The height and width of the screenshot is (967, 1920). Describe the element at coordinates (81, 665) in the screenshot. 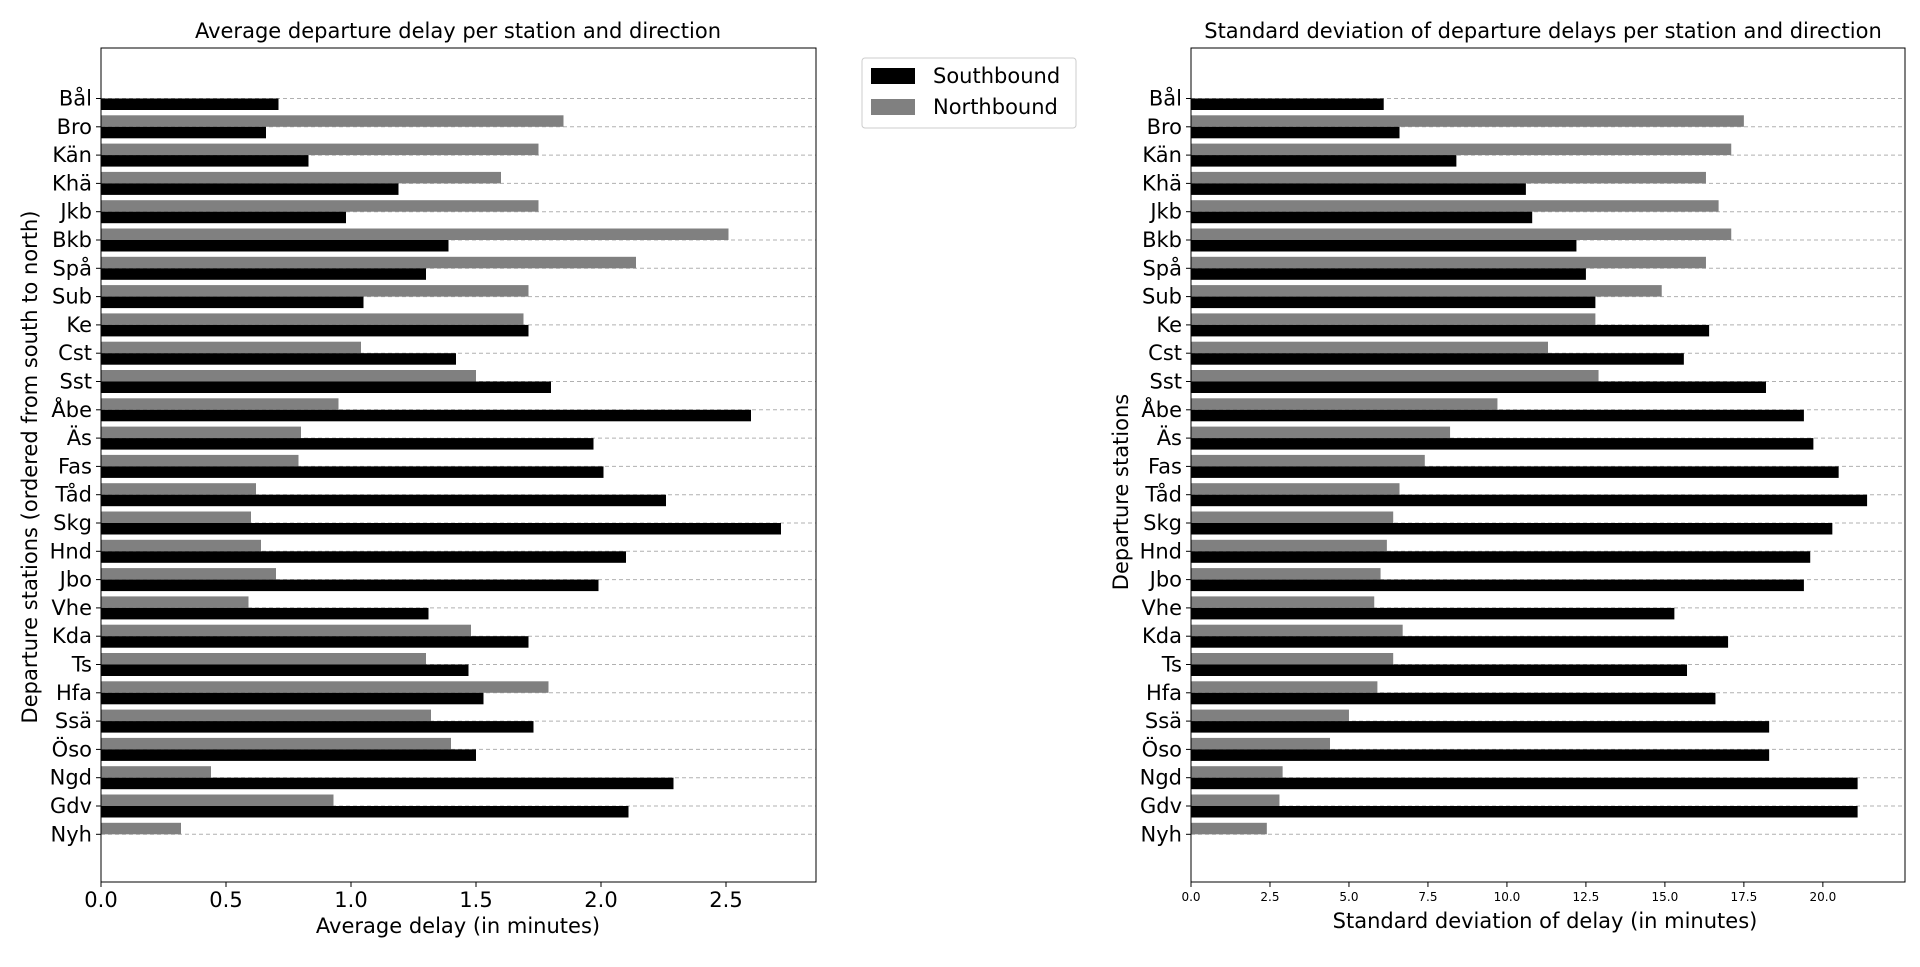

I see `y-tick-label: Ts` at that location.